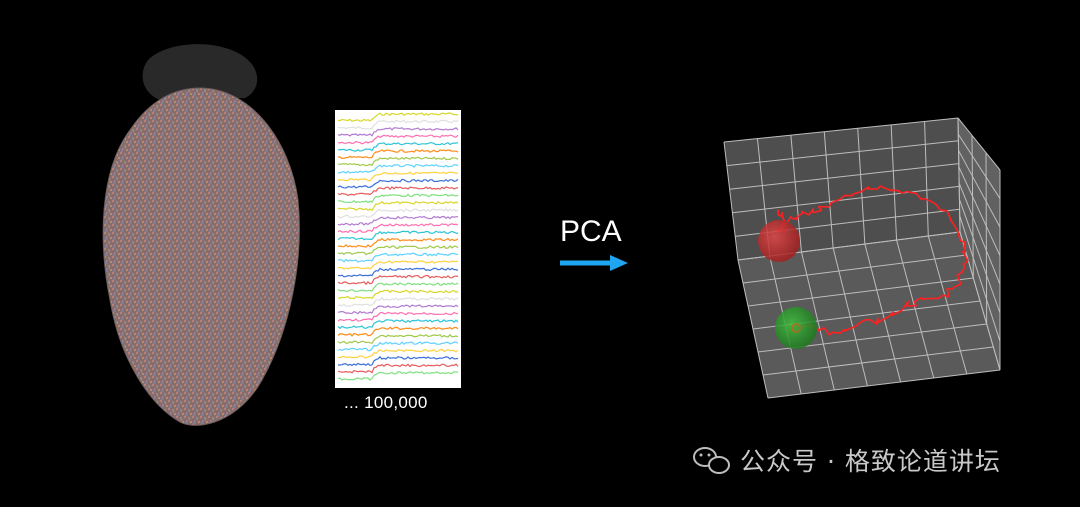  Describe the element at coordinates (386, 402) in the screenshot. I see `neuron-count-label: ... 100,000` at that location.